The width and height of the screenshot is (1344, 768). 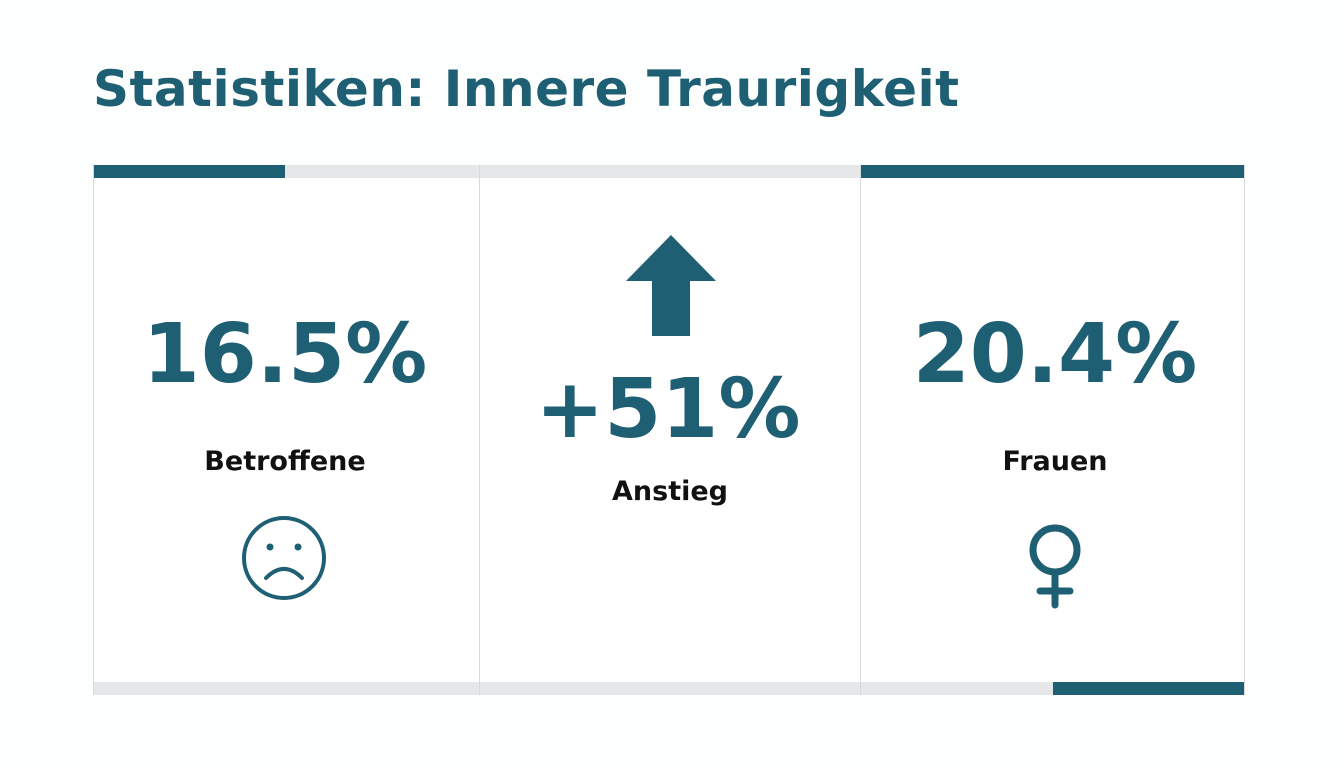 What do you see at coordinates (669, 688) in the screenshot?
I see `bottom-bar` at bounding box center [669, 688].